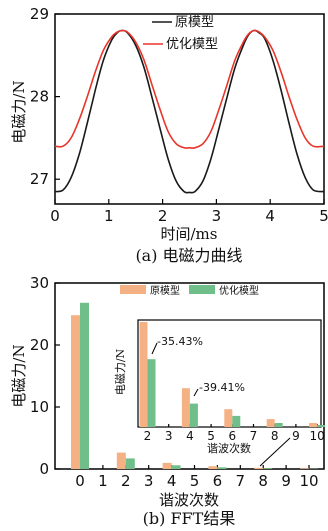 The image size is (328, 531). Describe the element at coordinates (316, 436) in the screenshot. I see `inset-x-tick-label: 10` at that location.